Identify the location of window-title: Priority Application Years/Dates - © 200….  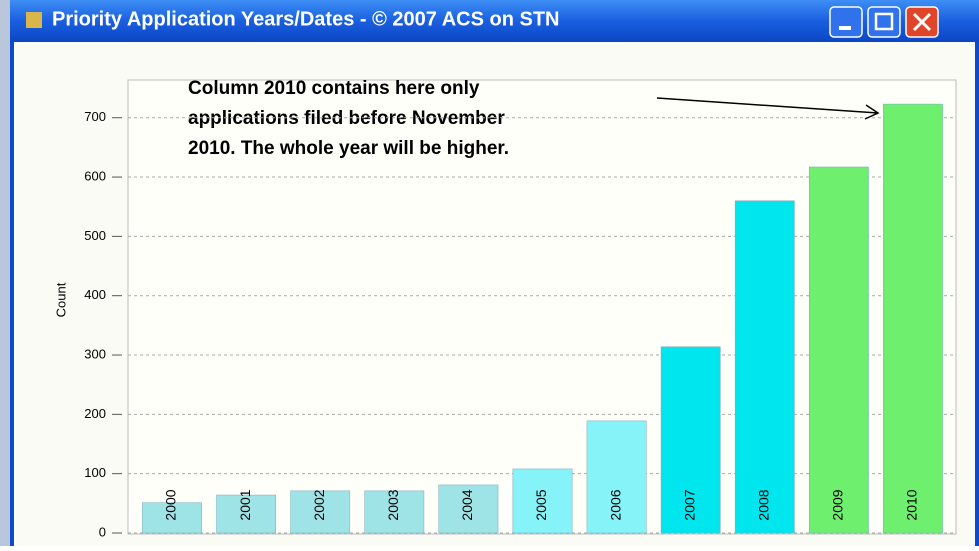
(305, 19).